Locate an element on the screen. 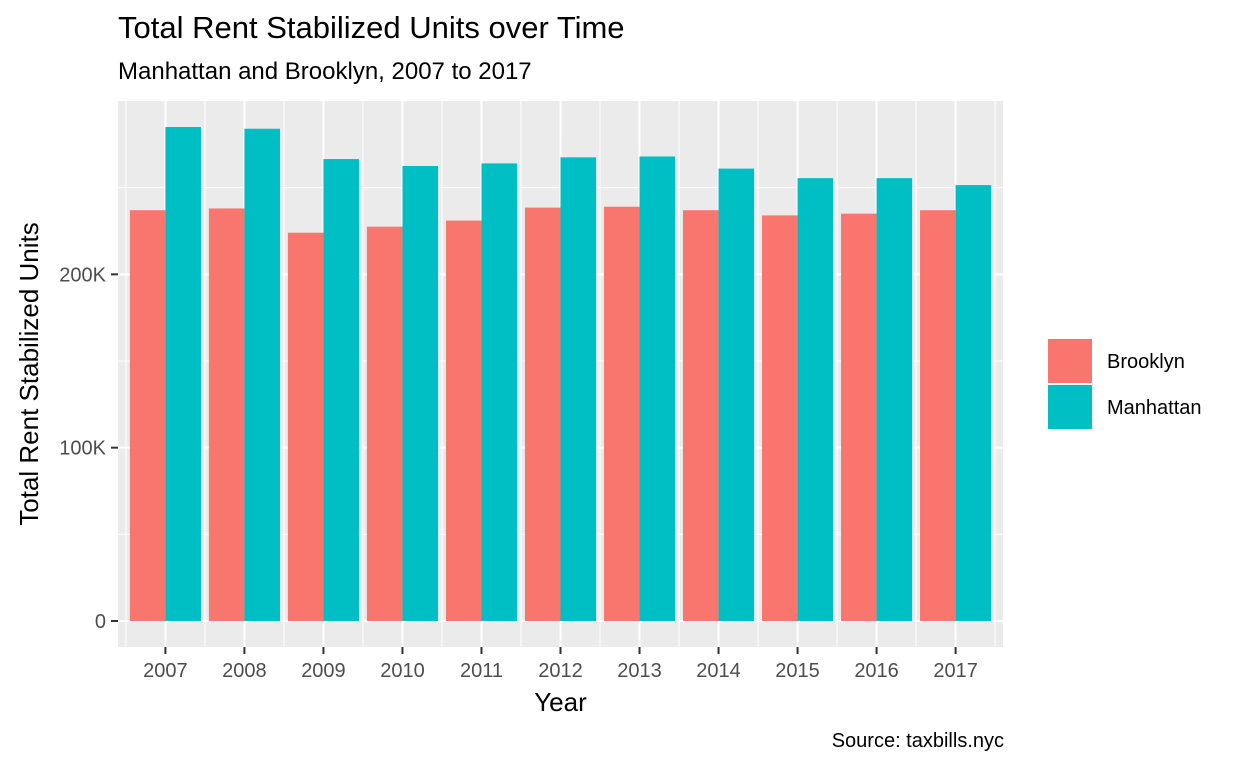 Image resolution: width=1248 pixels, height=768 pixels. bar-brooklyn-2011 is located at coordinates (463, 420).